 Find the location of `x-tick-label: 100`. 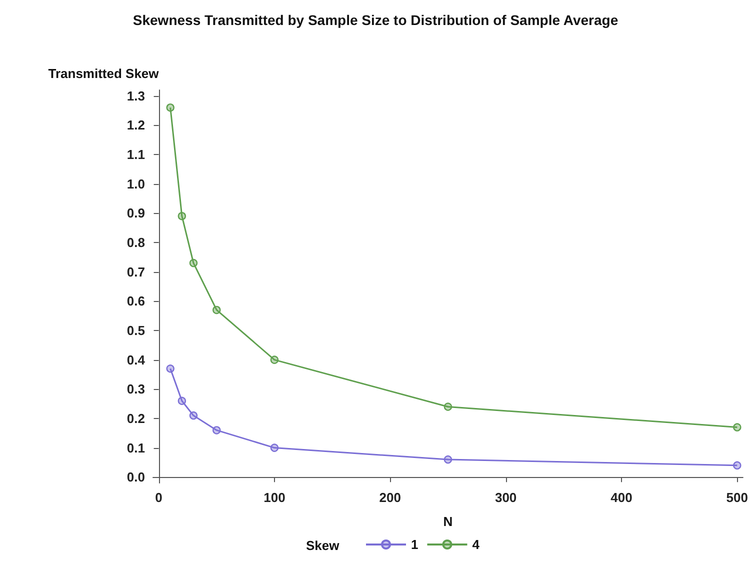

x-tick-label: 100 is located at coordinates (275, 497).